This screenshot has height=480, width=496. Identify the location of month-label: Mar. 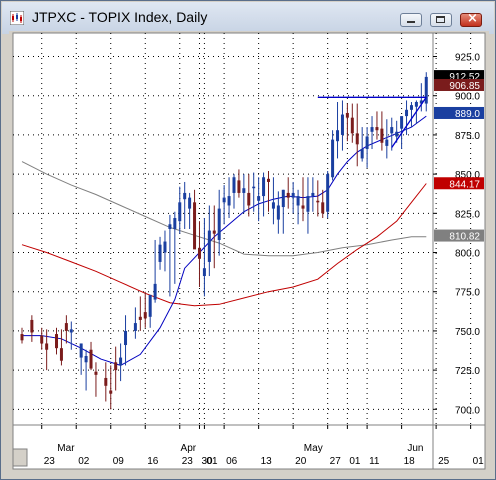
(66, 448).